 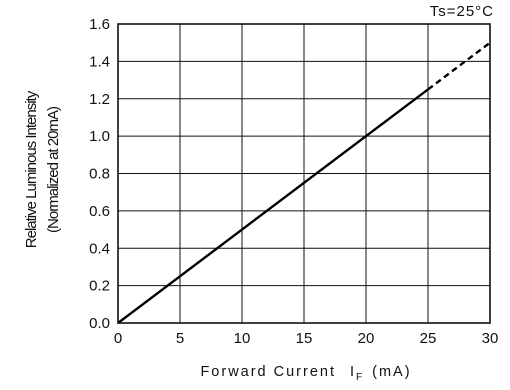 What do you see at coordinates (53, 169) in the screenshot?
I see `y-axis-title-line2: (Normalized at 20mA)` at bounding box center [53, 169].